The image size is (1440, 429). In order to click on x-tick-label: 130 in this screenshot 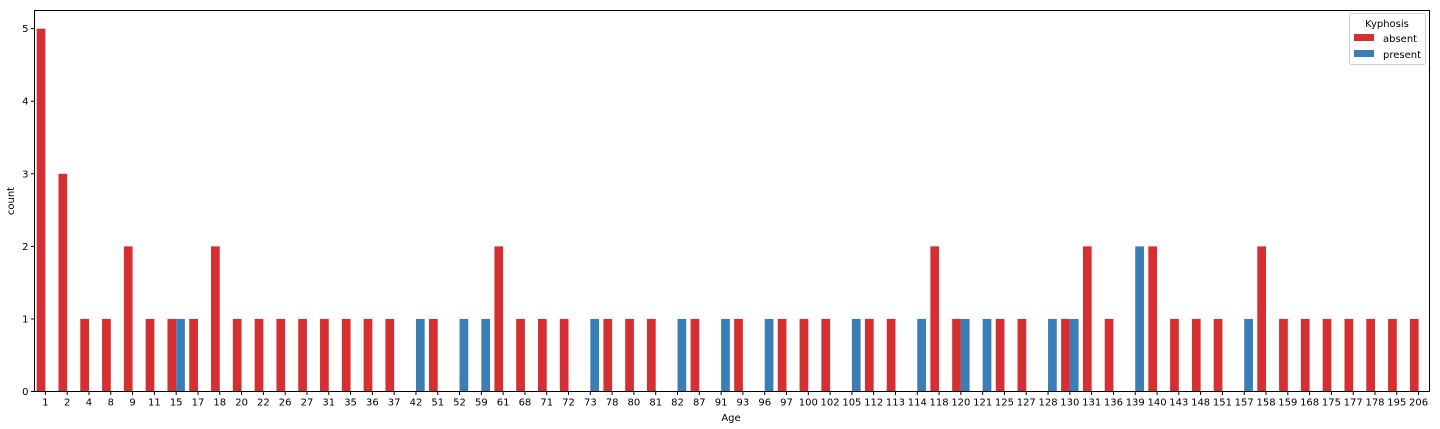, I will do `click(1069, 403)`.